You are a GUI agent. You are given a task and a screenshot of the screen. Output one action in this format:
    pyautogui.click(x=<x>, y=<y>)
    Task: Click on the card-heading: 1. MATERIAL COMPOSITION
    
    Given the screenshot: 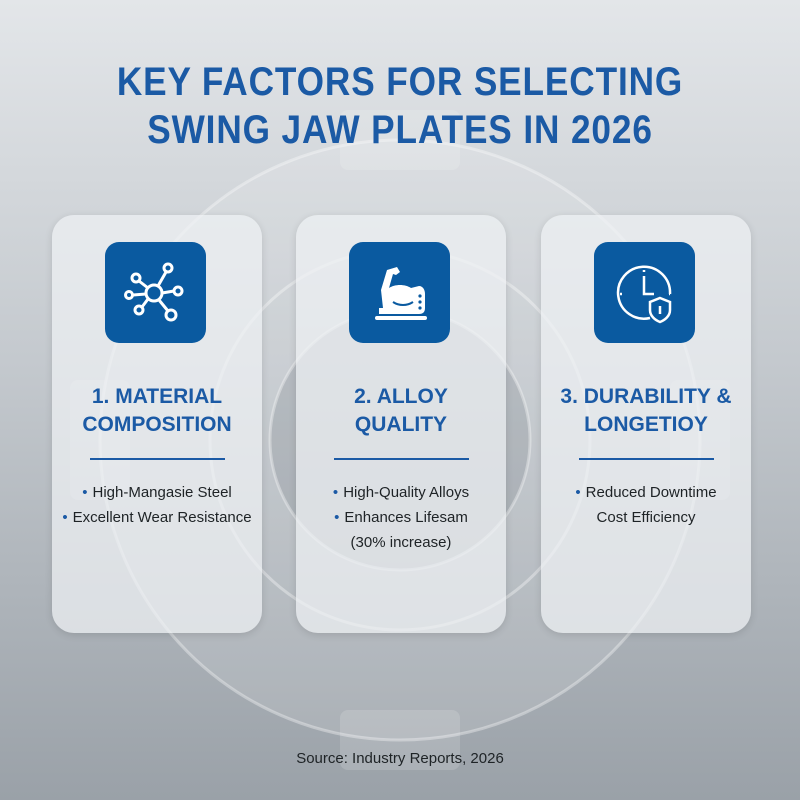 What is the action you would take?
    pyautogui.click(x=157, y=410)
    